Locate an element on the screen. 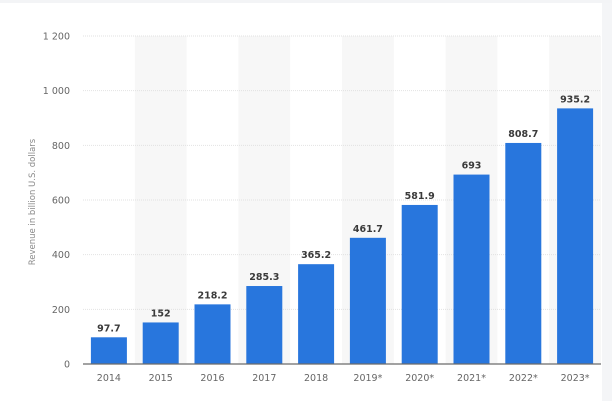 Image resolution: width=612 pixels, height=405 pixels. y-tick-label: 600 is located at coordinates (61, 201).